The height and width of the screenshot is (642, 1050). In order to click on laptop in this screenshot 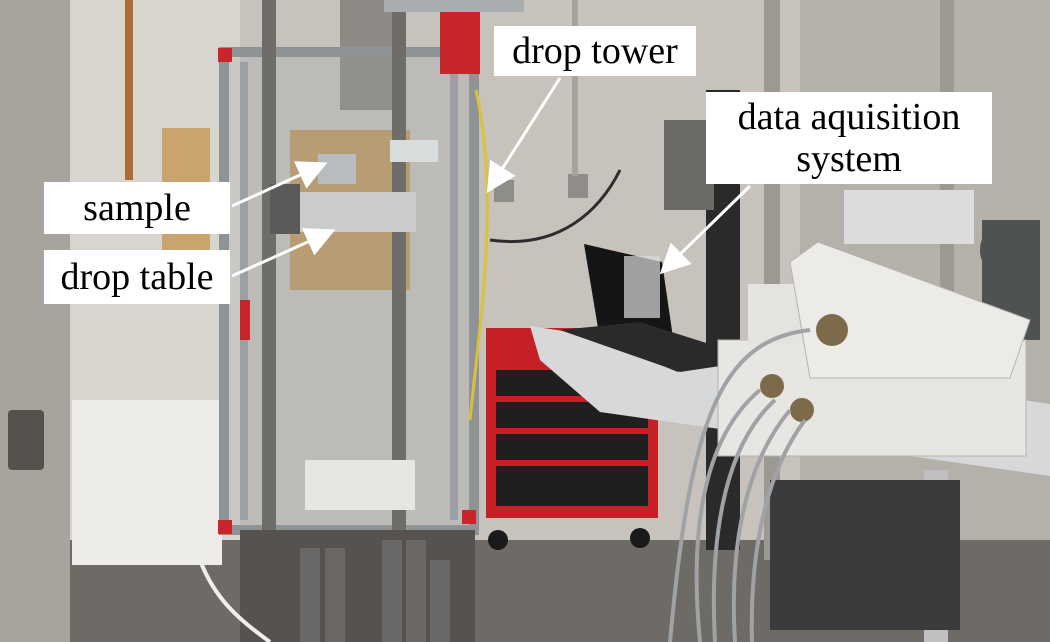, I will do `click(660, 308)`.